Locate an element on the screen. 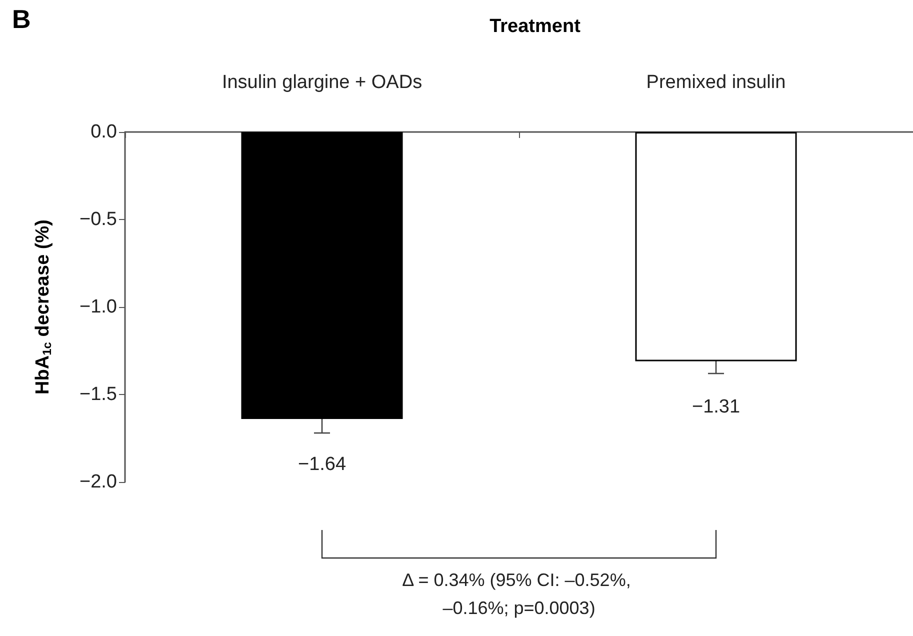  data-label: −1.64 is located at coordinates (322, 464).